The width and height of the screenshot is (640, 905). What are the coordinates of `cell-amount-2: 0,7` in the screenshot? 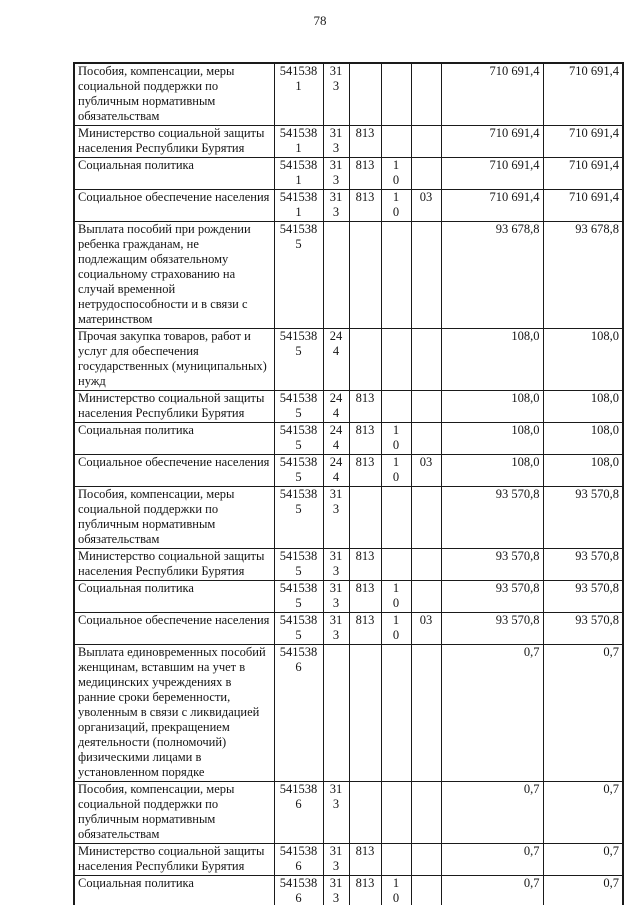 It's located at (583, 890).